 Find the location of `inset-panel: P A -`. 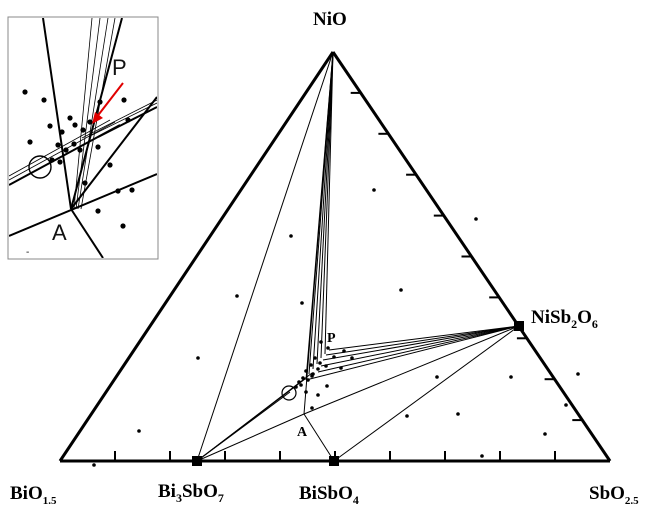

inset-panel: P A - is located at coordinates (83, 138).